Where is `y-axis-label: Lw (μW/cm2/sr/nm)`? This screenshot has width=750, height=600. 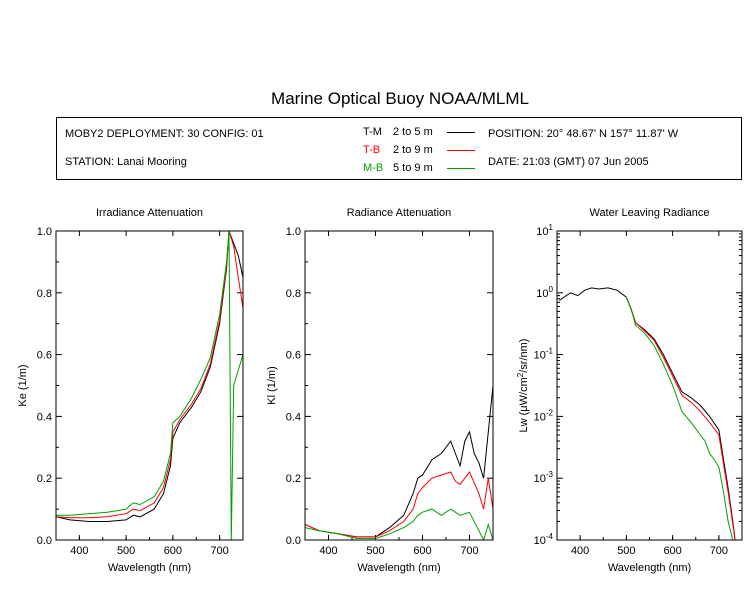 y-axis-label: Lw (μW/cm2/sr/nm) is located at coordinates (523, 386).